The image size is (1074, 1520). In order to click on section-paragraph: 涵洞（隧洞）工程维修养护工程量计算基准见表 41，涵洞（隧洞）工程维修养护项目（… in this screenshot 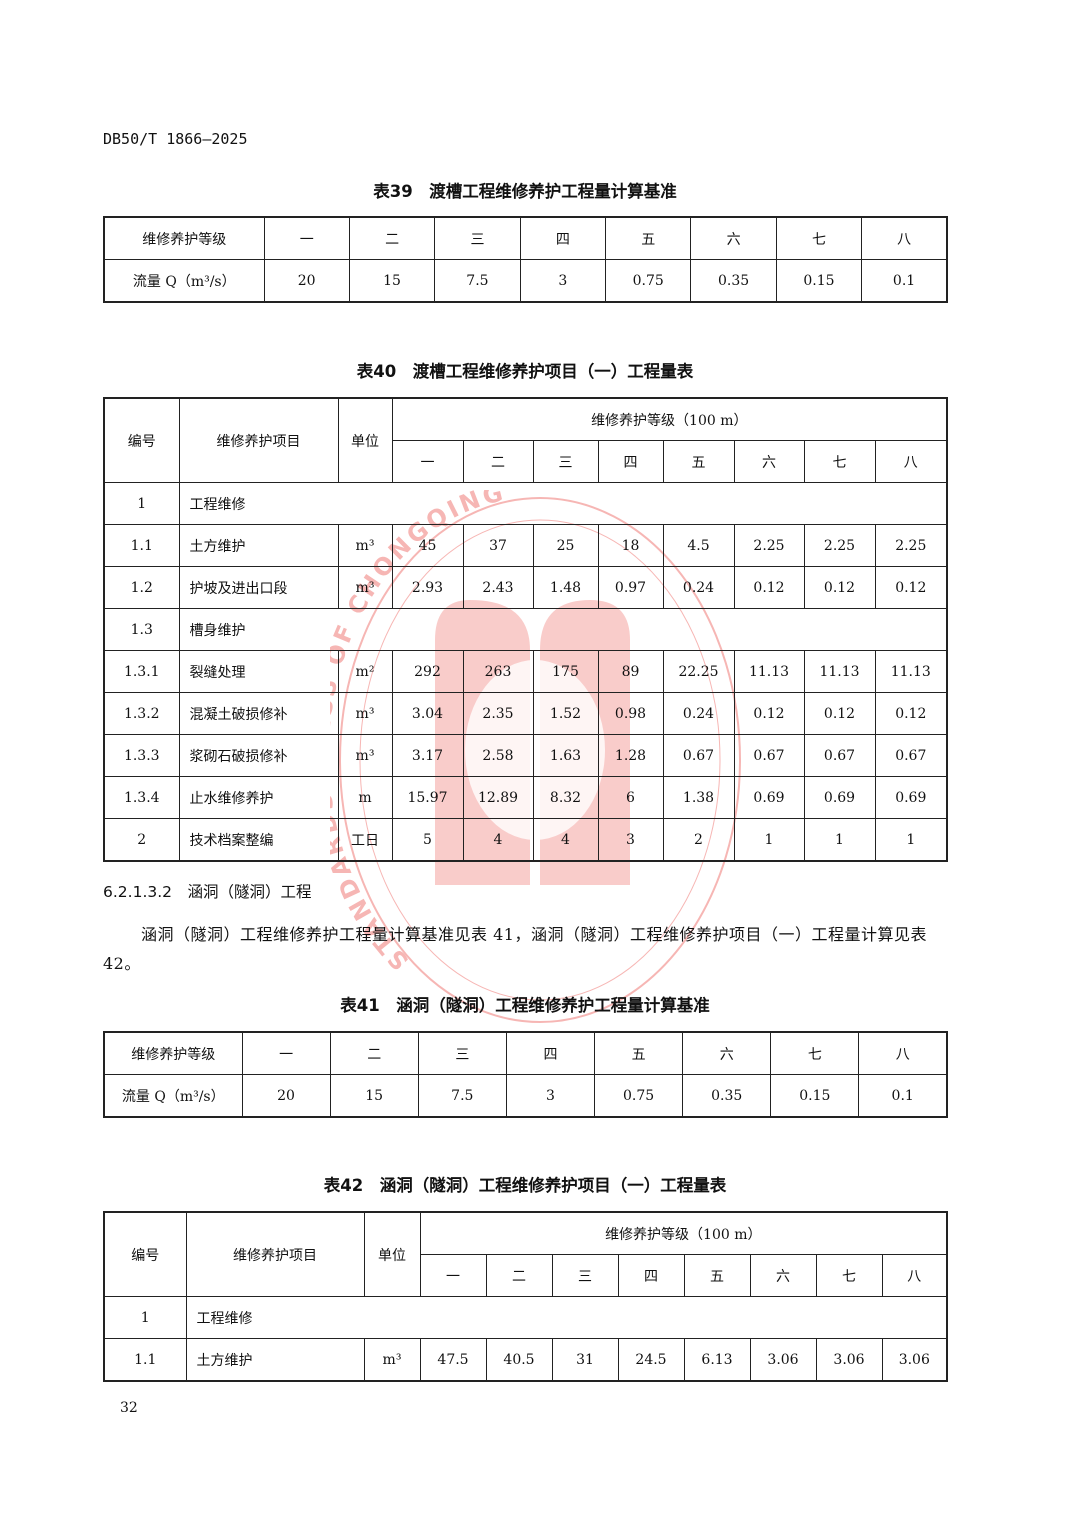, I will do `click(515, 949)`.